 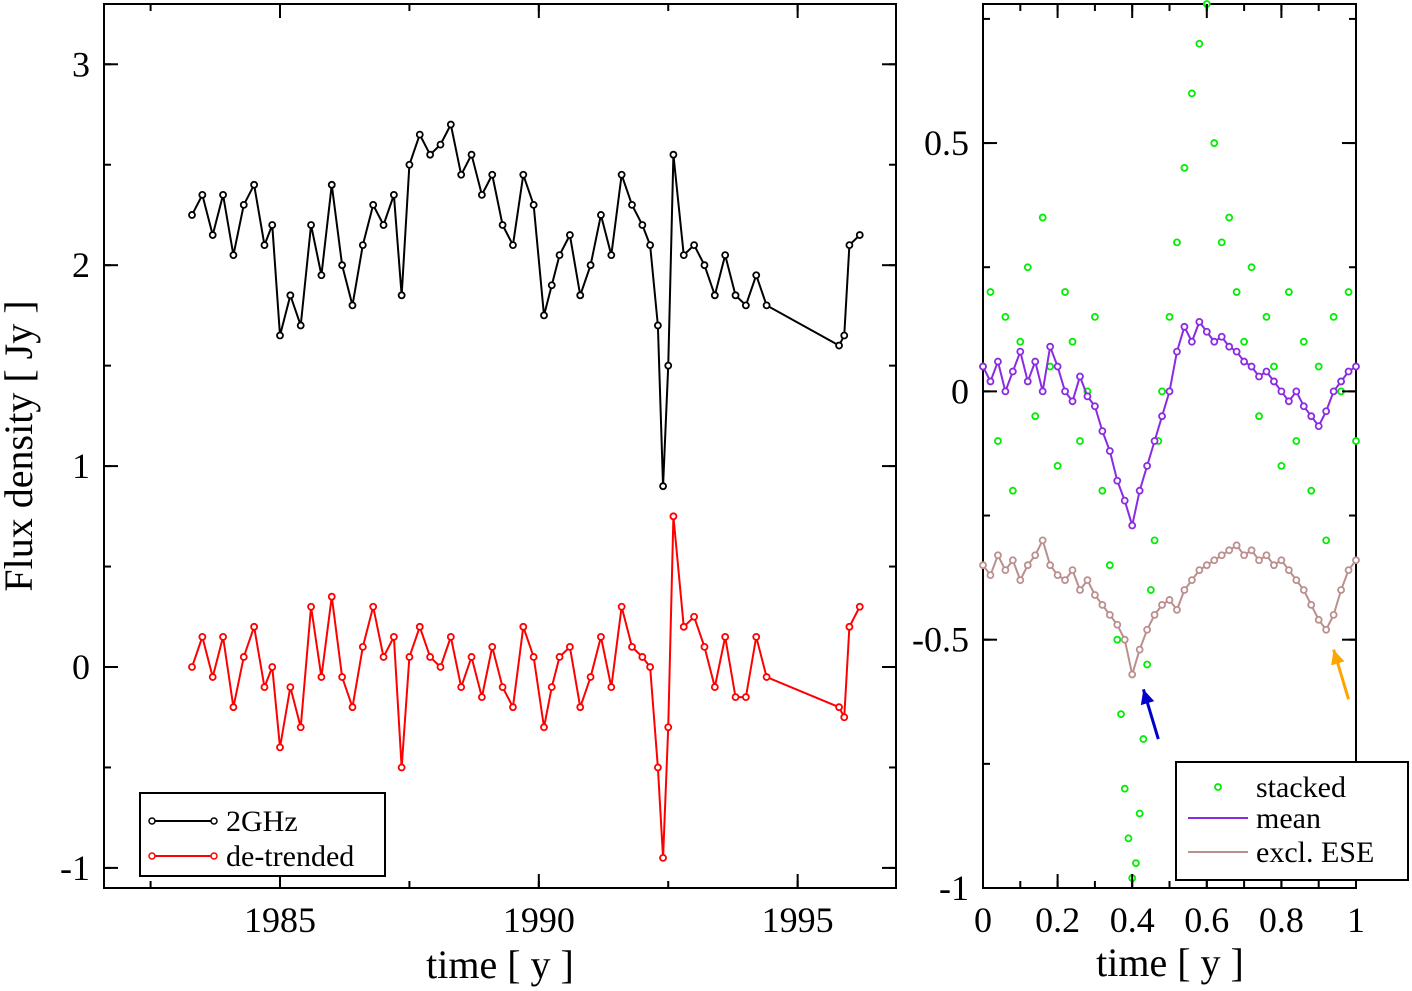 What do you see at coordinates (280, 920) in the screenshot?
I see `left-xtick-label: 1985` at bounding box center [280, 920].